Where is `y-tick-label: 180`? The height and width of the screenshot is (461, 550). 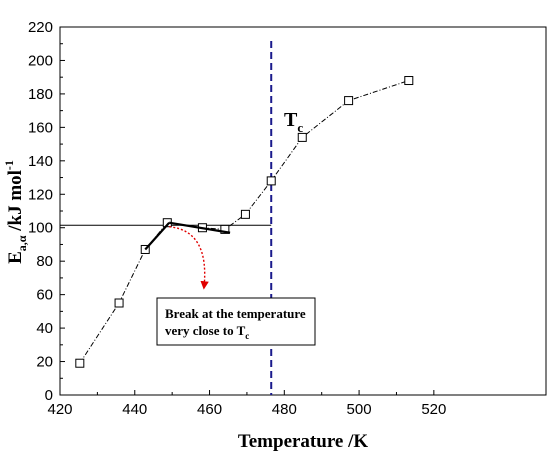 y-tick-label: 180 is located at coordinates (40, 94).